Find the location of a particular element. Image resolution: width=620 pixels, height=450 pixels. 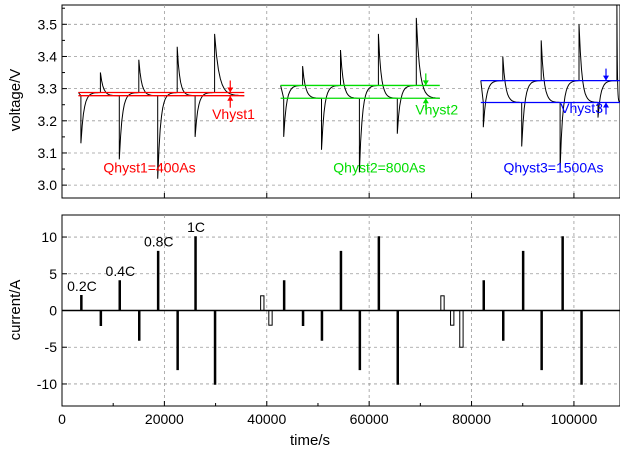

c-rate-label: 1C is located at coordinates (196, 227).